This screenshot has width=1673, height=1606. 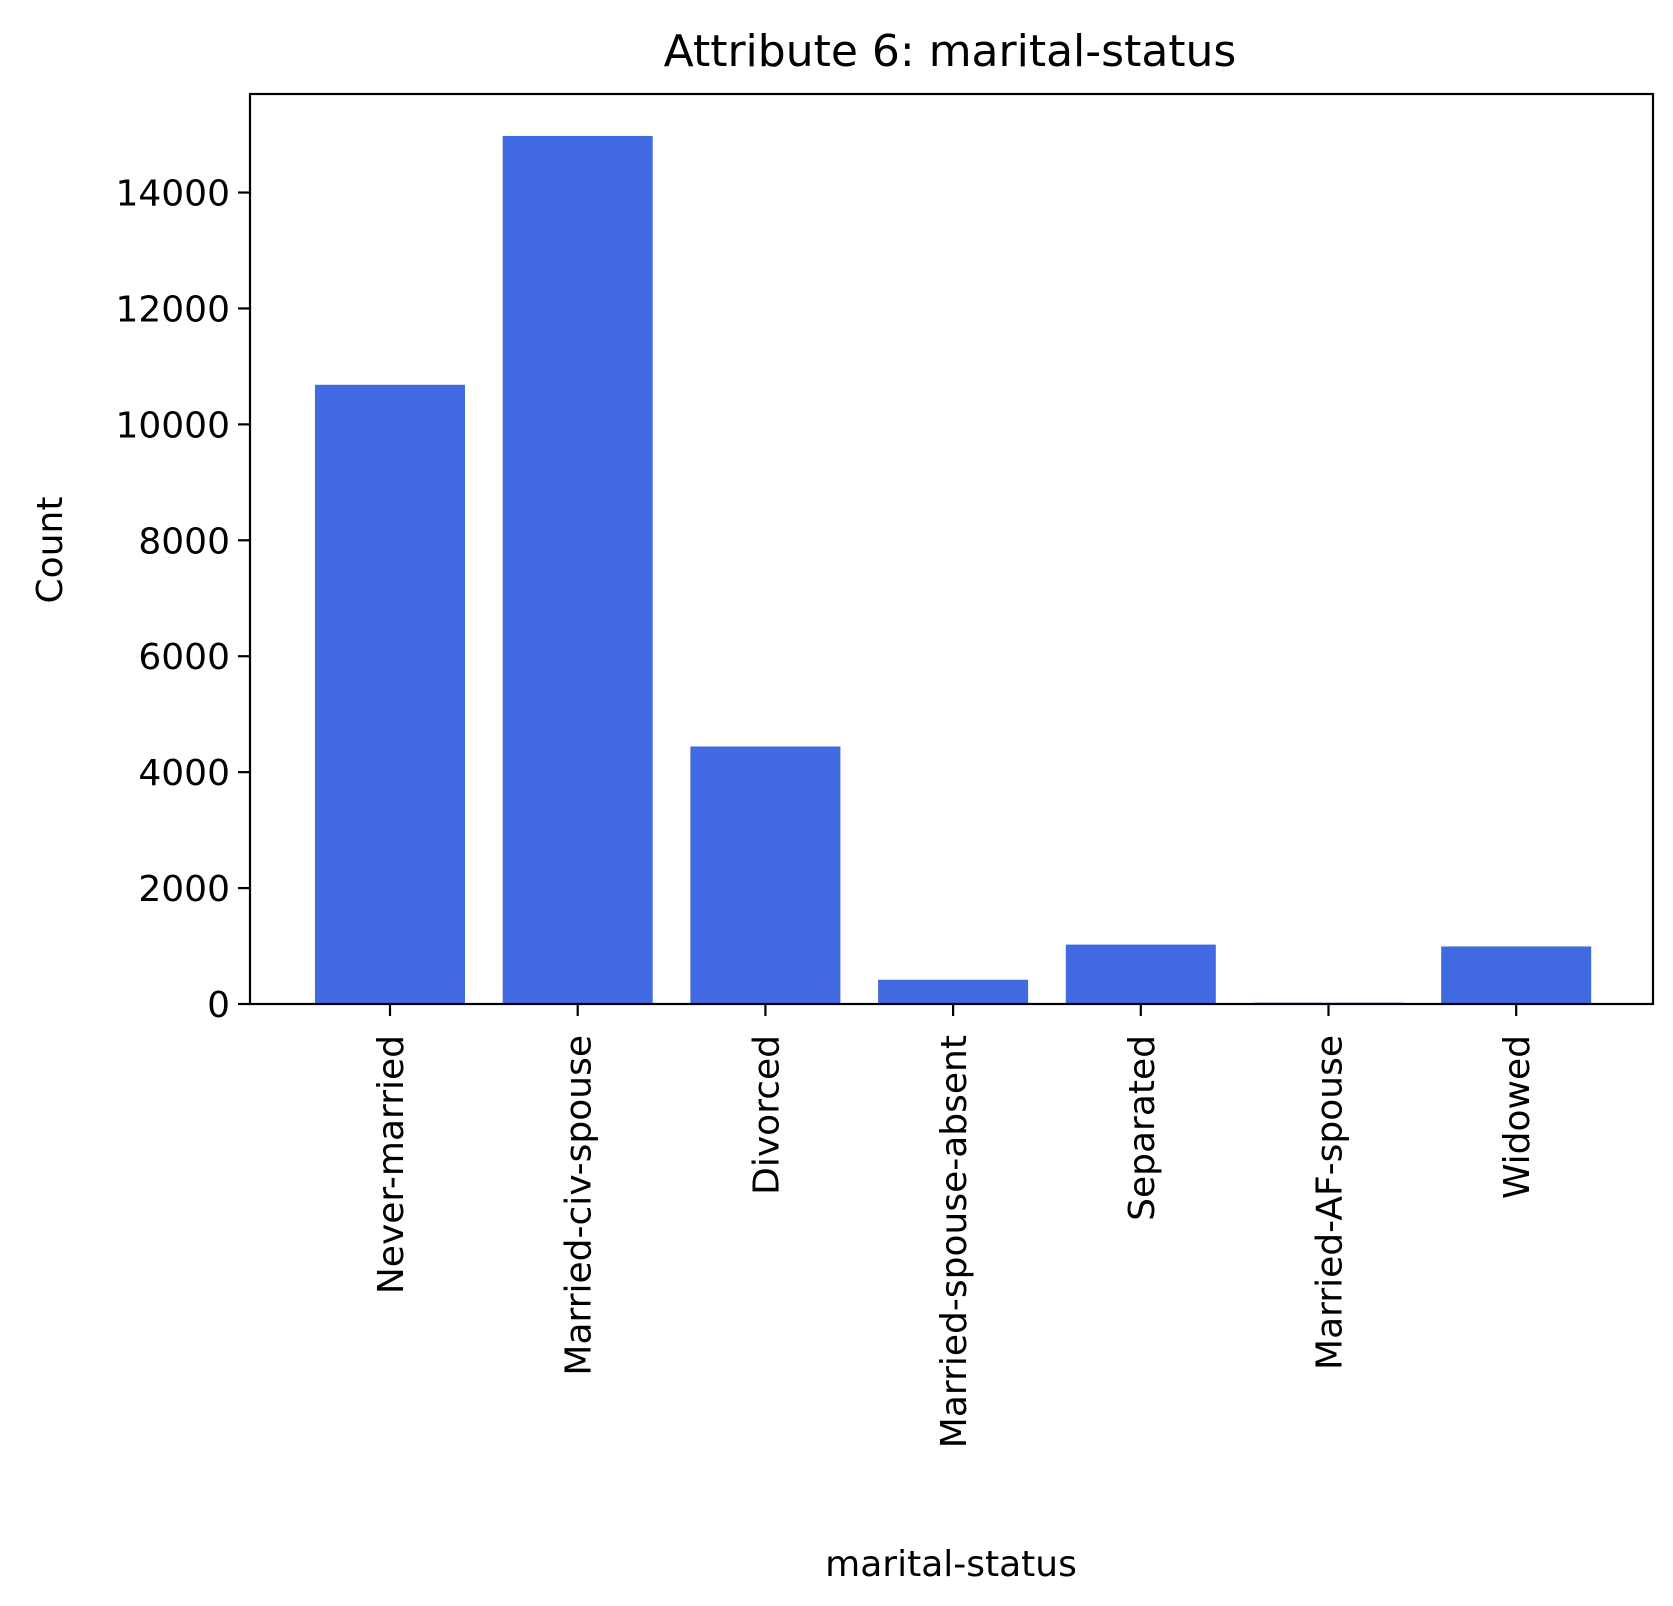 I want to click on y-tick-label: 0, so click(x=218, y=1005).